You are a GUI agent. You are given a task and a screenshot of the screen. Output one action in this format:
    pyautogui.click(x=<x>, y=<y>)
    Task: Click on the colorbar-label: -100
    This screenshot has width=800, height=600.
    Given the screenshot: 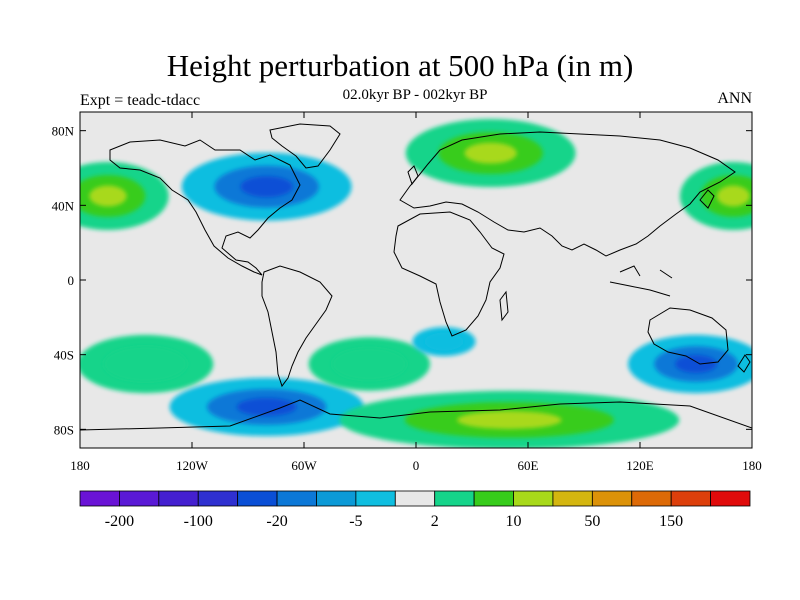 What is the action you would take?
    pyautogui.click(x=198, y=521)
    